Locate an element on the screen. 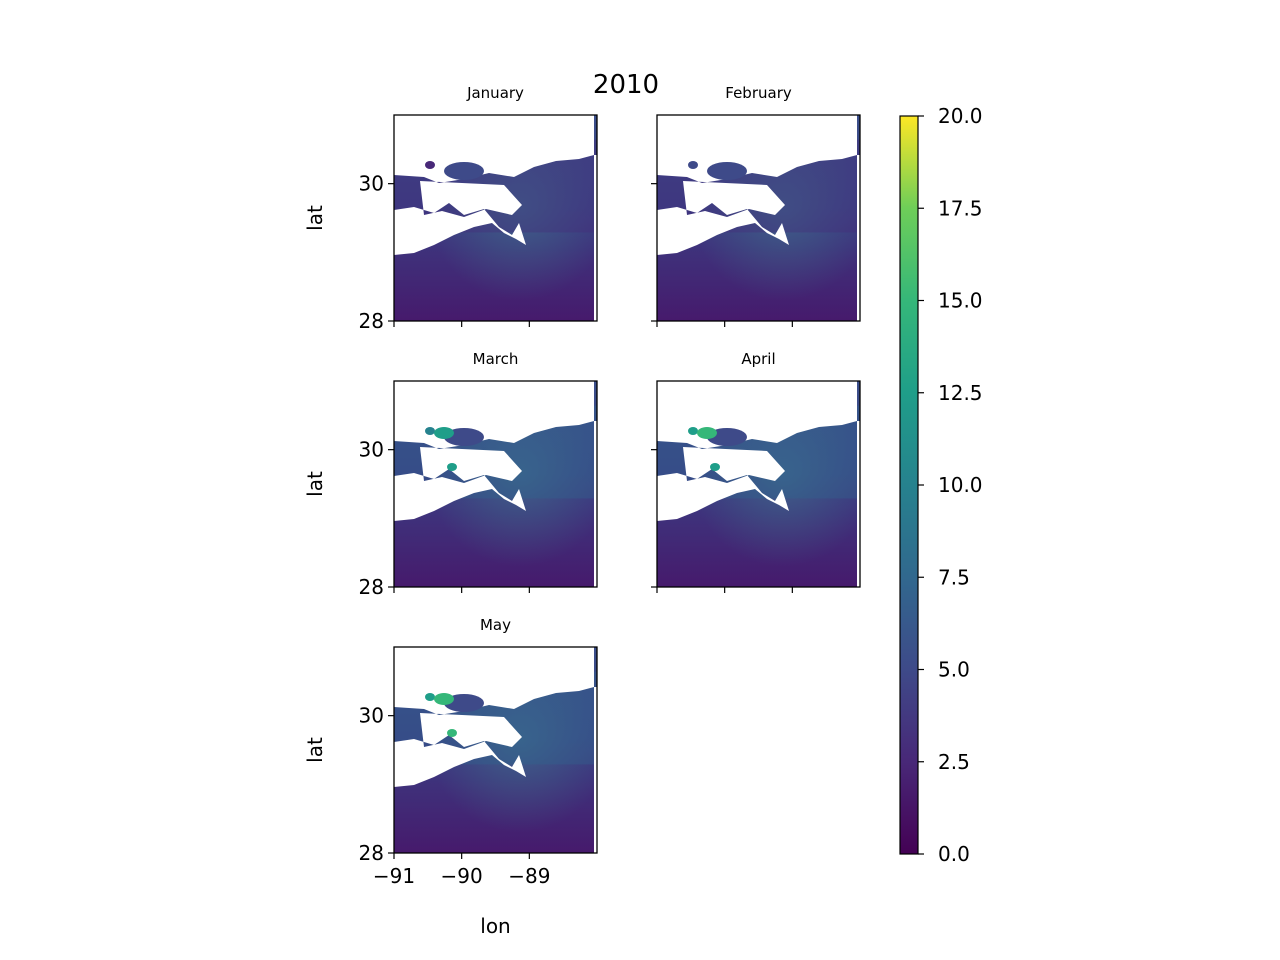  panel-january: January 28 30 lat is located at coordinates (450, 208).